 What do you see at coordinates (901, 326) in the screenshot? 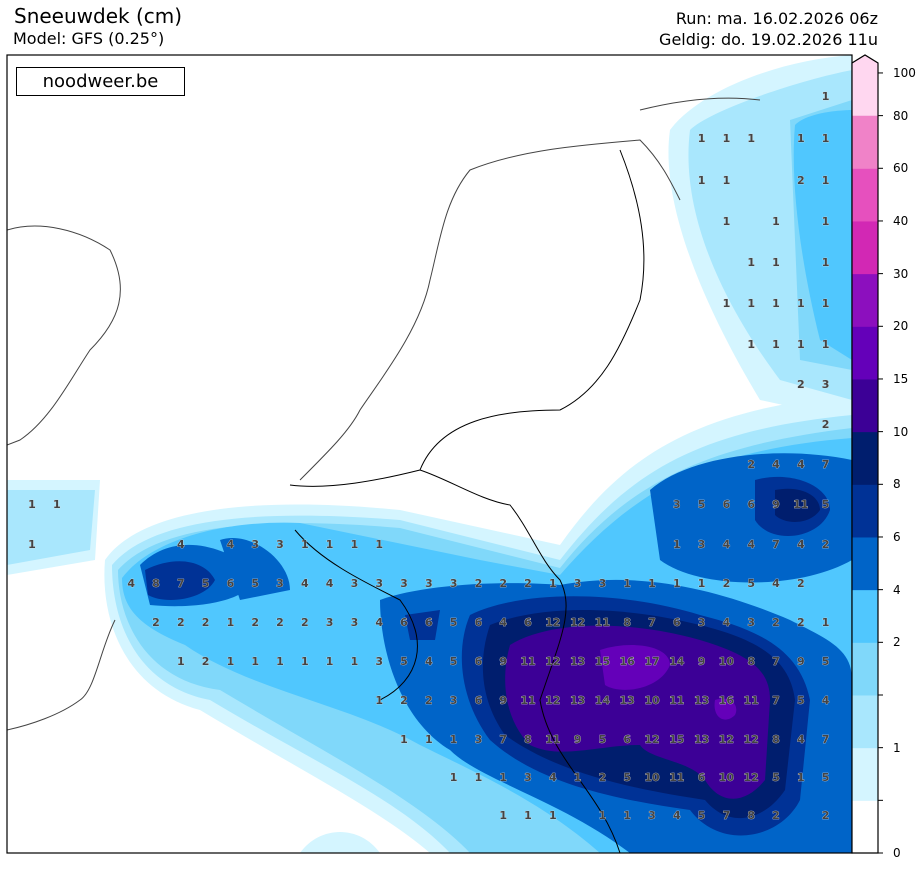
I see `colorbar-label: 20` at bounding box center [901, 326].